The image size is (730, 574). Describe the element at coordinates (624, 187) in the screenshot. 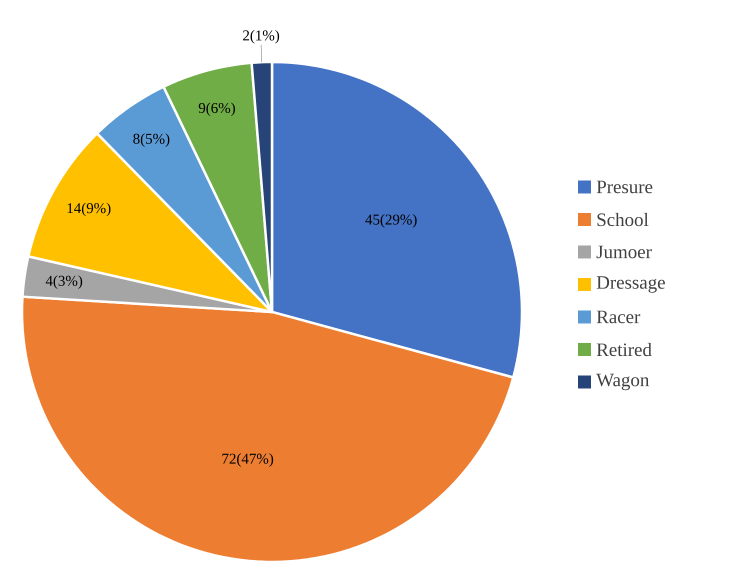

I see `legend-label: Presure` at that location.